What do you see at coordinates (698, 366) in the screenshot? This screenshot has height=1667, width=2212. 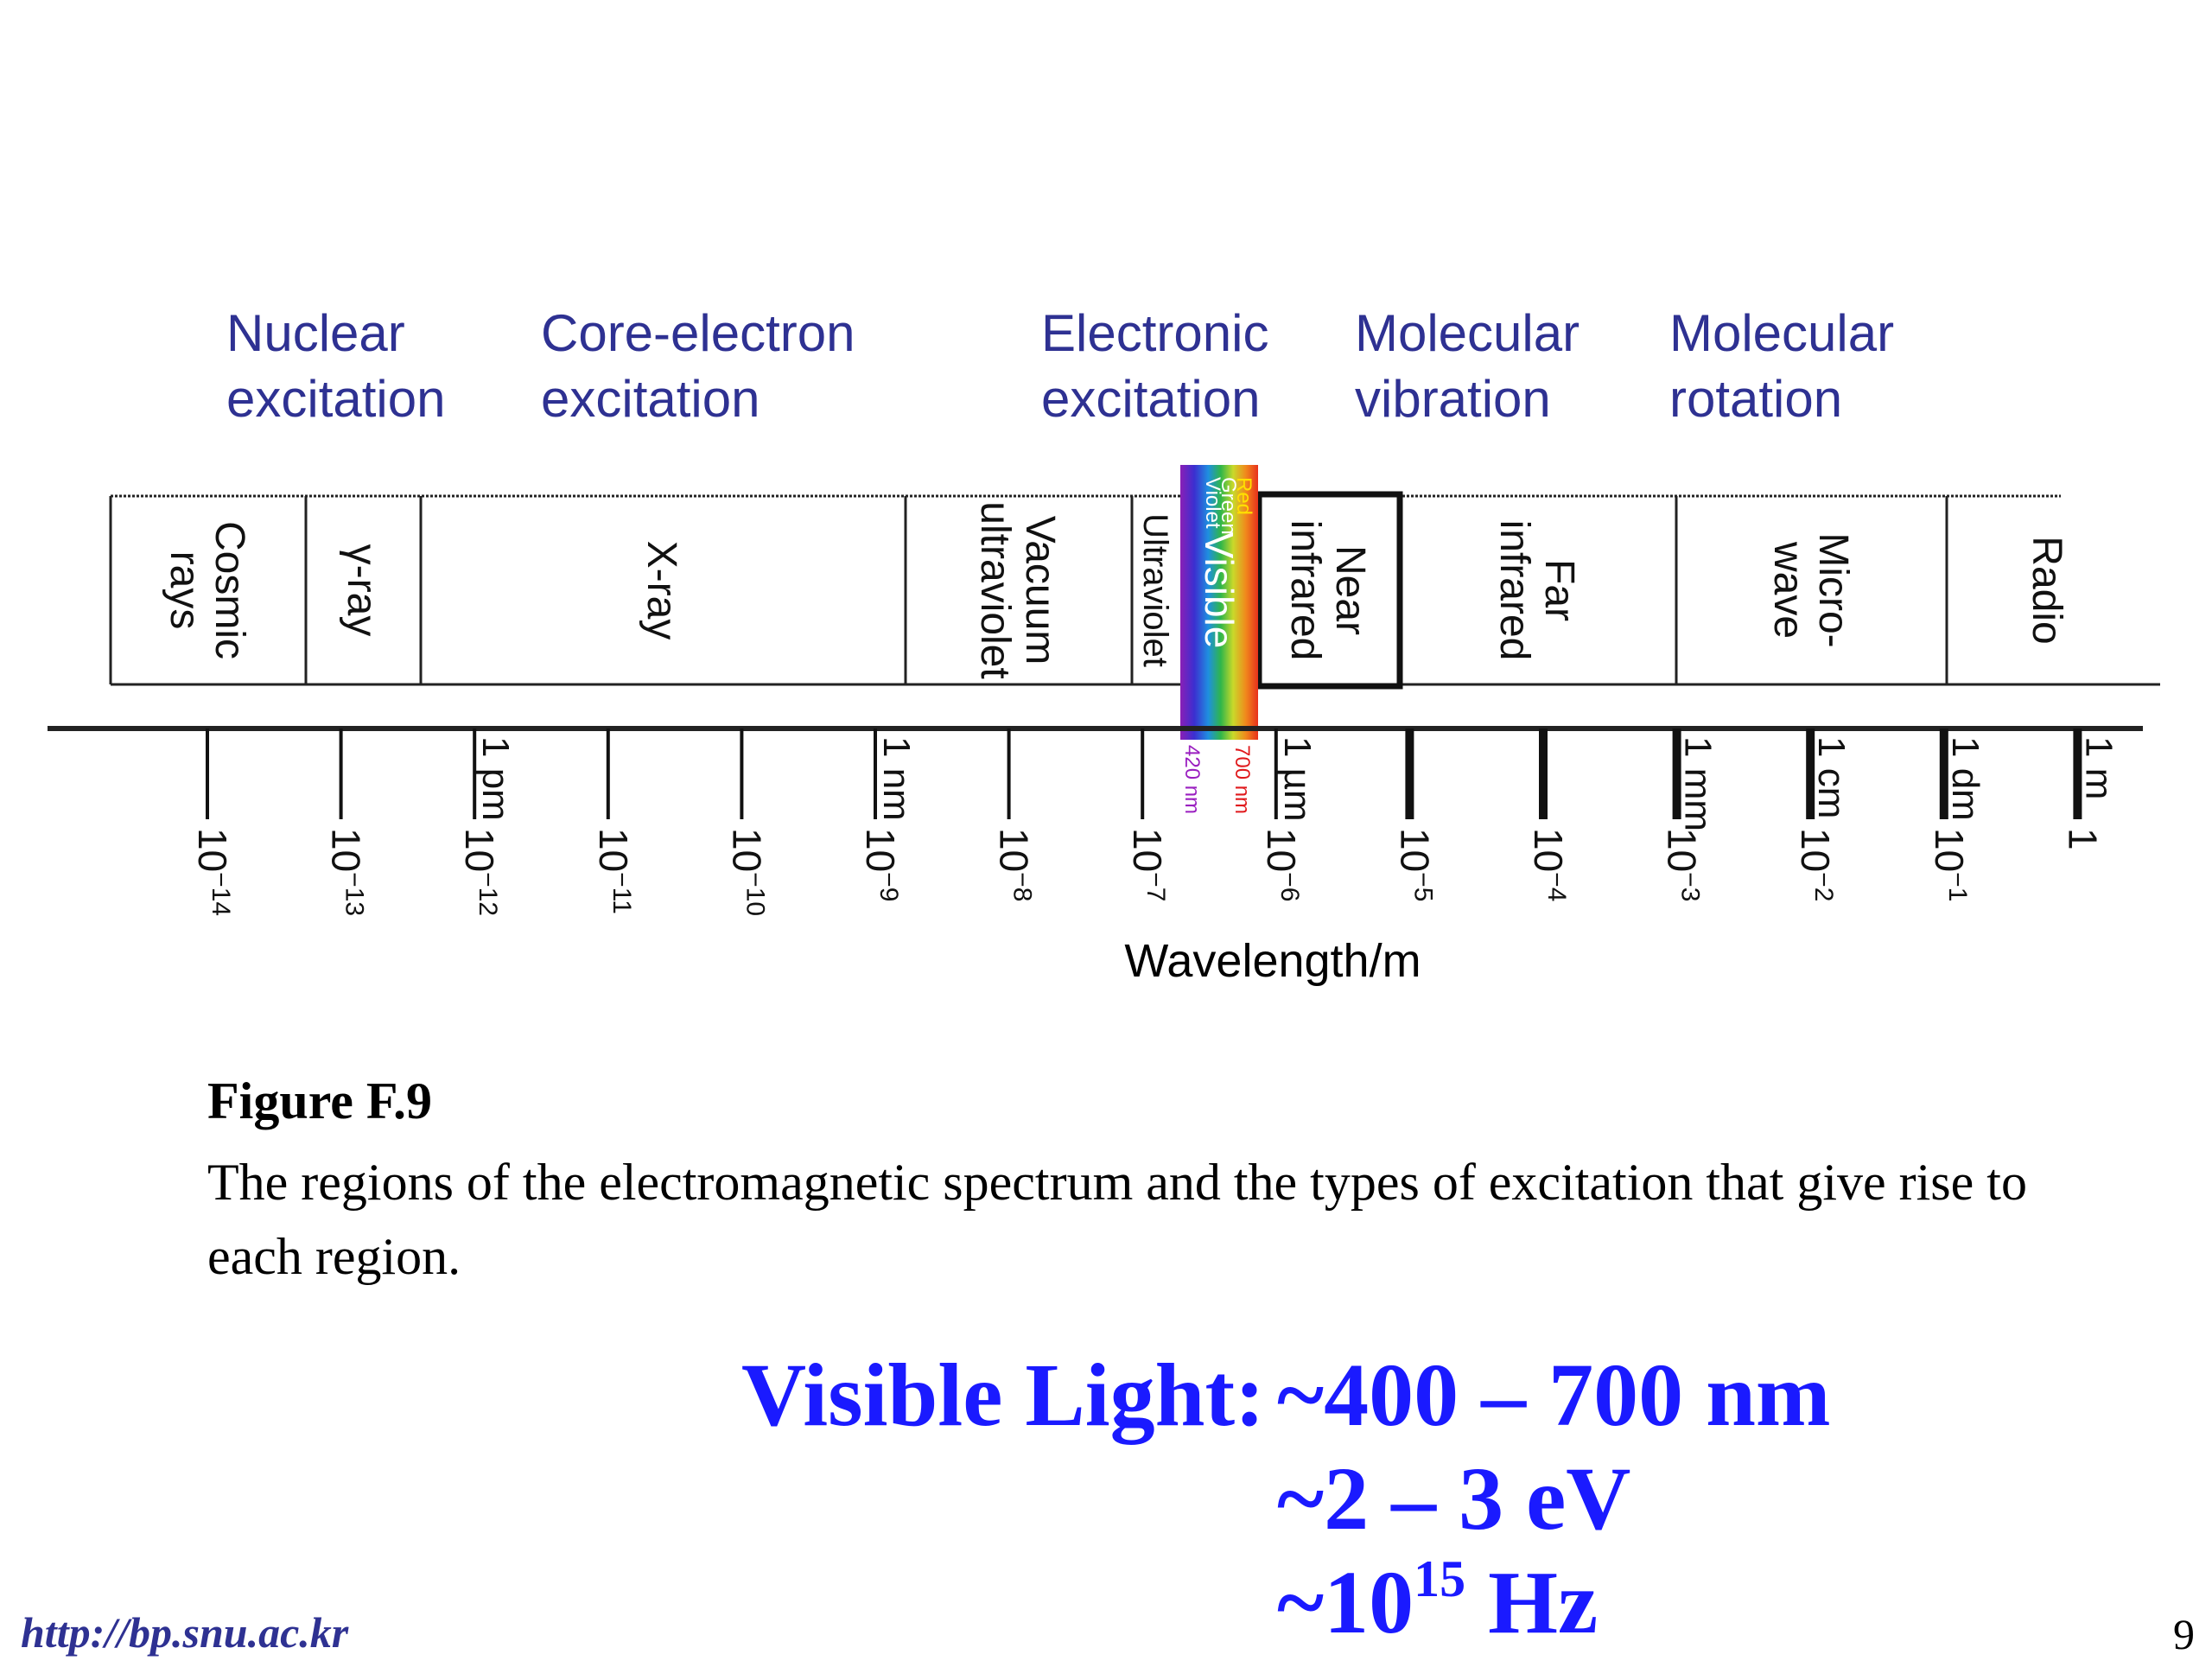 I see `excitation-core-electron: Core-electron excitation` at bounding box center [698, 366].